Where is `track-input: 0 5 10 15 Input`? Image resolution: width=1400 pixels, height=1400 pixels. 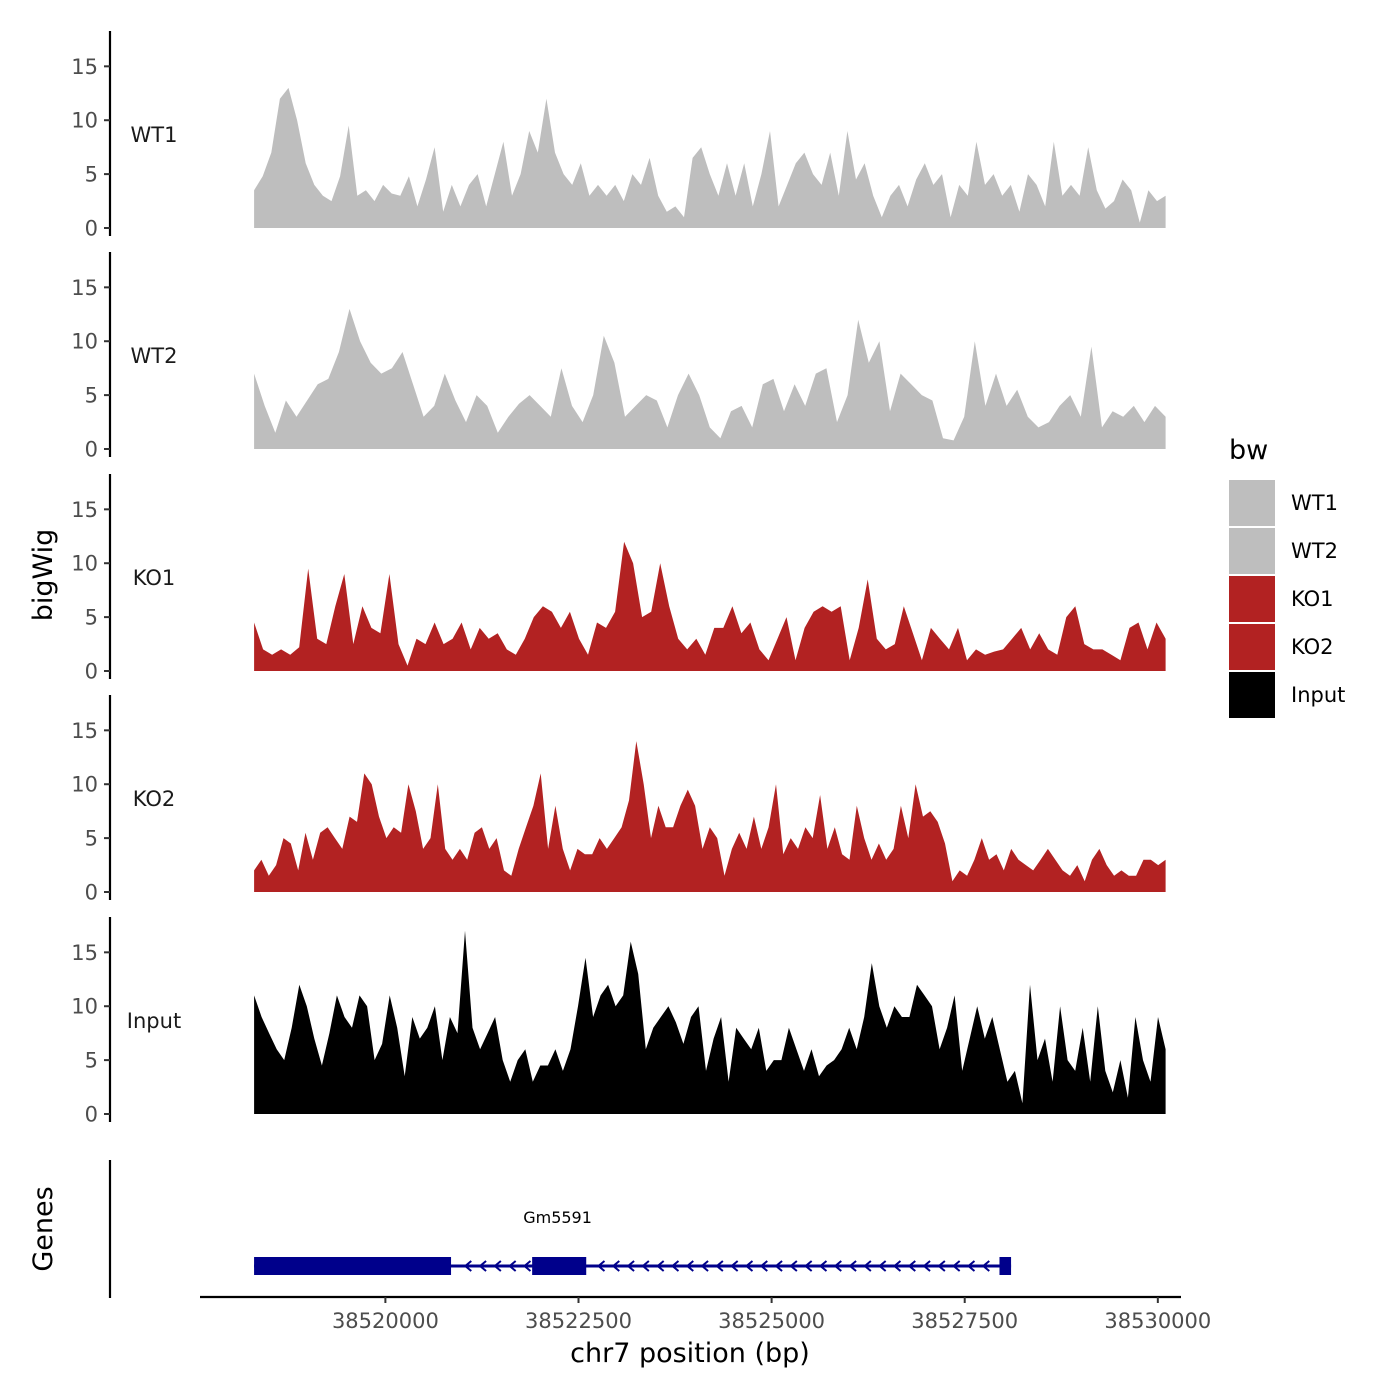
track-input: 0 5 10 15 Input is located at coordinates (618, 1022).